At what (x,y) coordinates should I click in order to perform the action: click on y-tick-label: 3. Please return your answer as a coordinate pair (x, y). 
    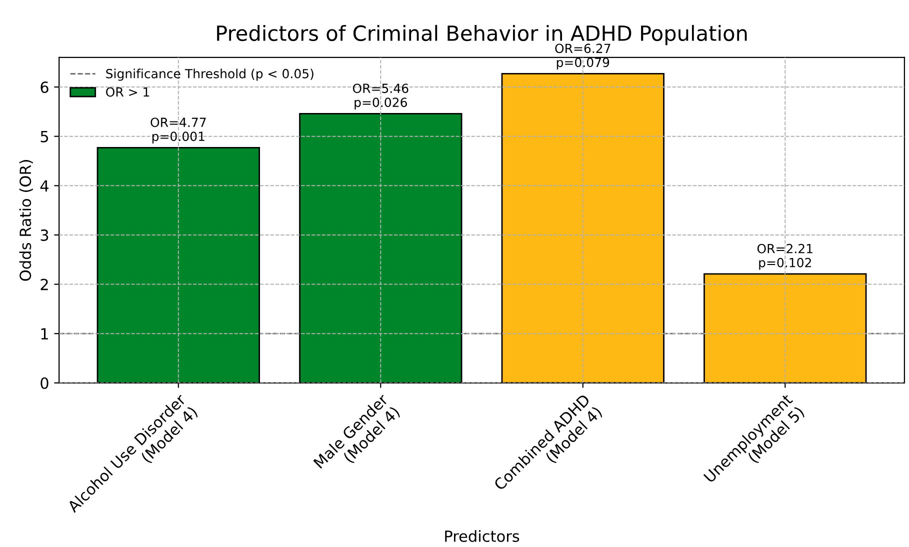
    Looking at the image, I should click on (44, 235).